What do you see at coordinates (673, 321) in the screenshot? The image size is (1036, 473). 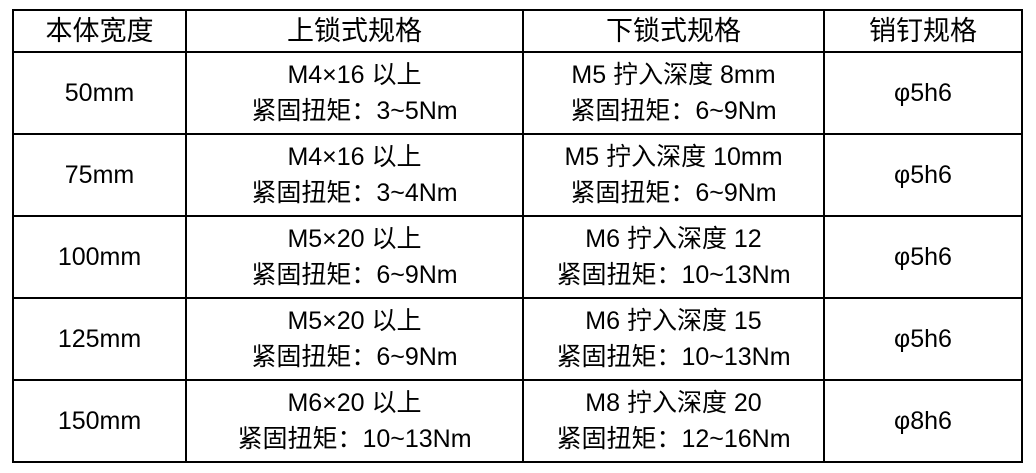 I see `lower-lock-cell-line: M6 拧入深度 15` at bounding box center [673, 321].